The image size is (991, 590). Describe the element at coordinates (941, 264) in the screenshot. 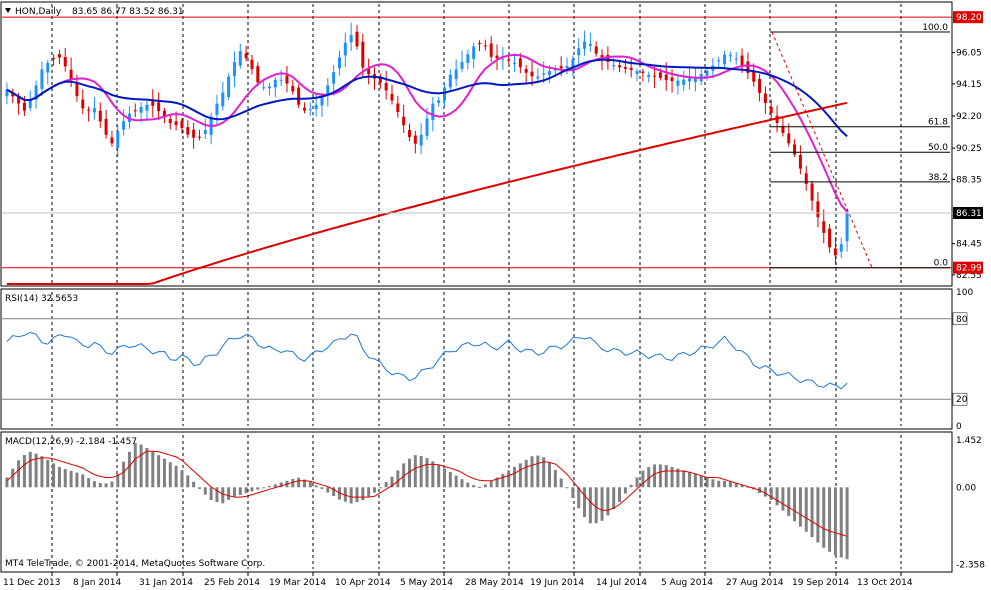

I see `fib-level-label: 0.0` at that location.